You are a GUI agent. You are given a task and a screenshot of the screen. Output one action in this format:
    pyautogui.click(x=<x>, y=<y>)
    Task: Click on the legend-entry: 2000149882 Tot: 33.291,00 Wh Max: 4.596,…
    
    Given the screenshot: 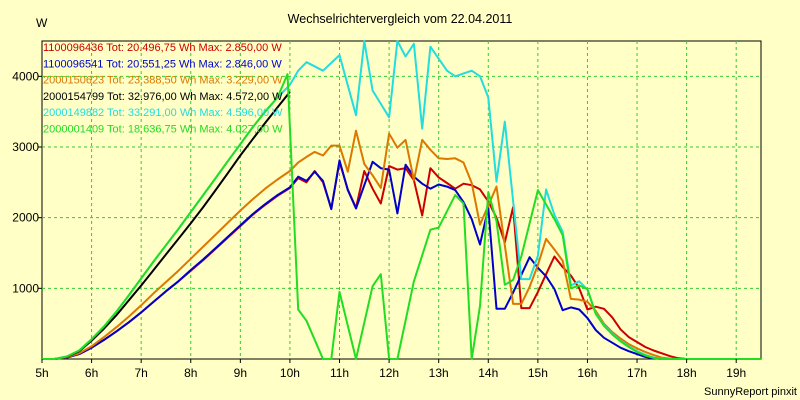 What is the action you would take?
    pyautogui.click(x=163, y=113)
    